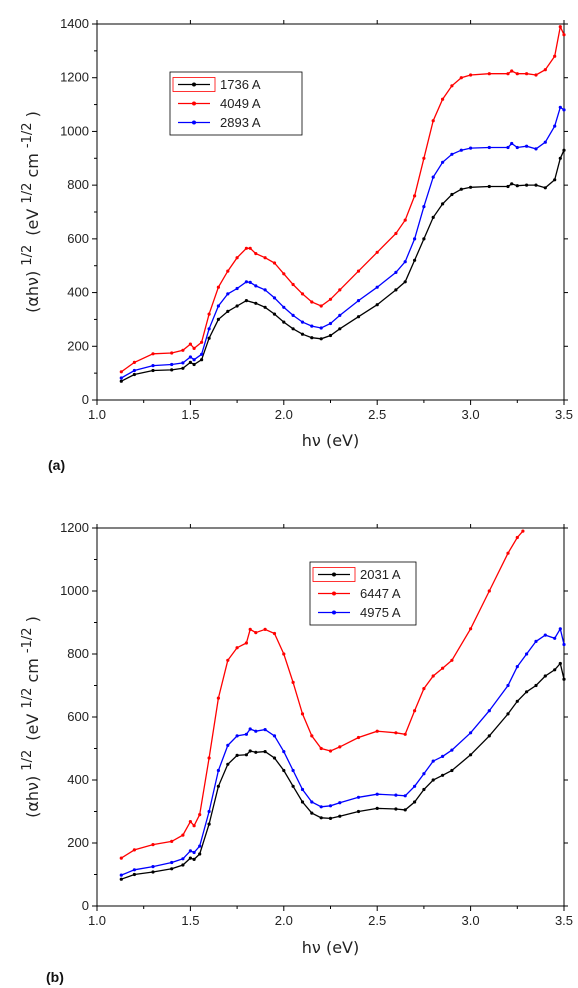 The height and width of the screenshot is (988, 578). I want to click on x-tick-label: 3.0, so click(471, 414).